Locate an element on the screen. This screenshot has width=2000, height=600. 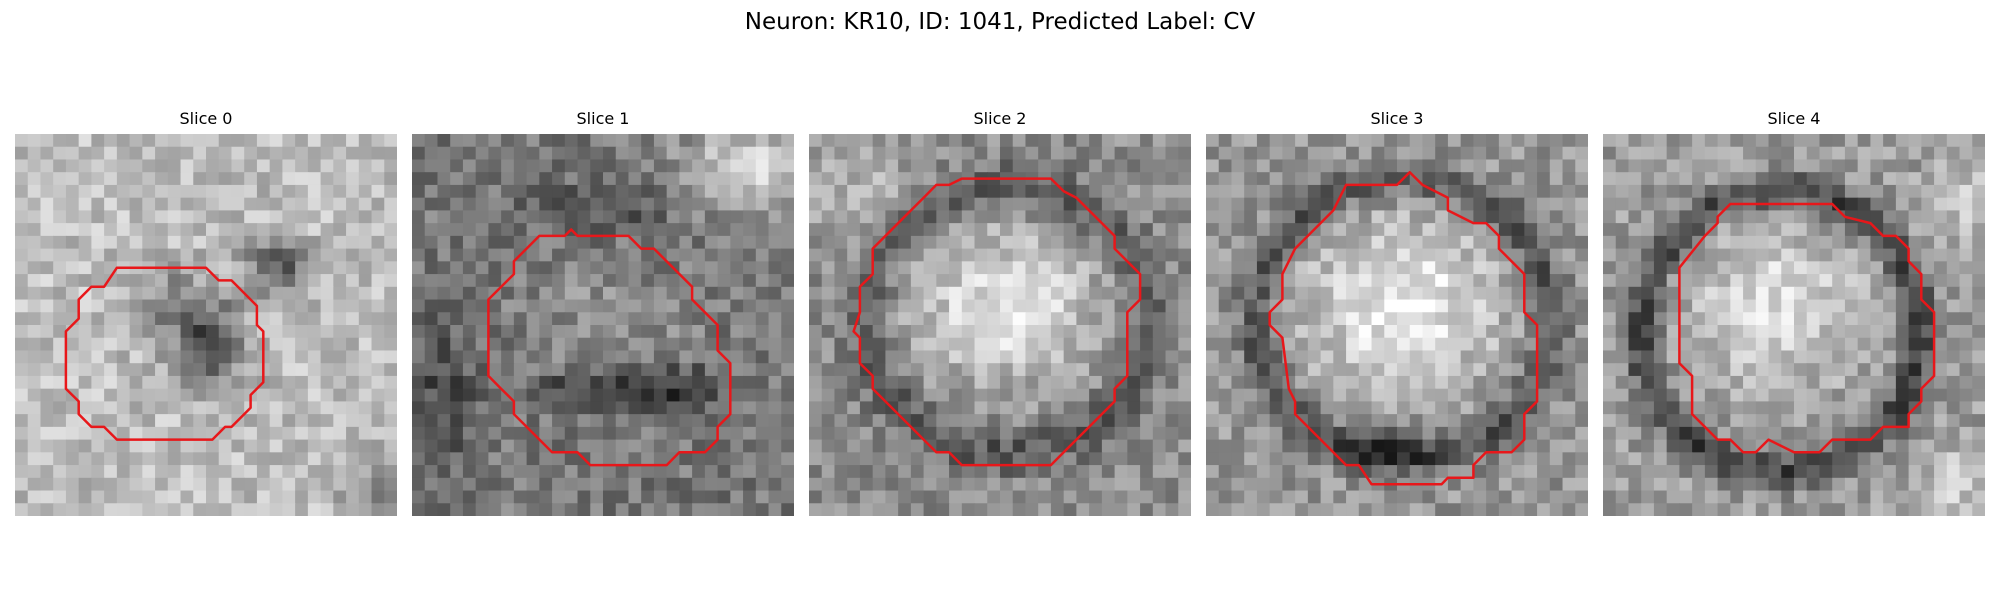
slice-panel-3: Slice 3 is located at coordinates (1397, 312).